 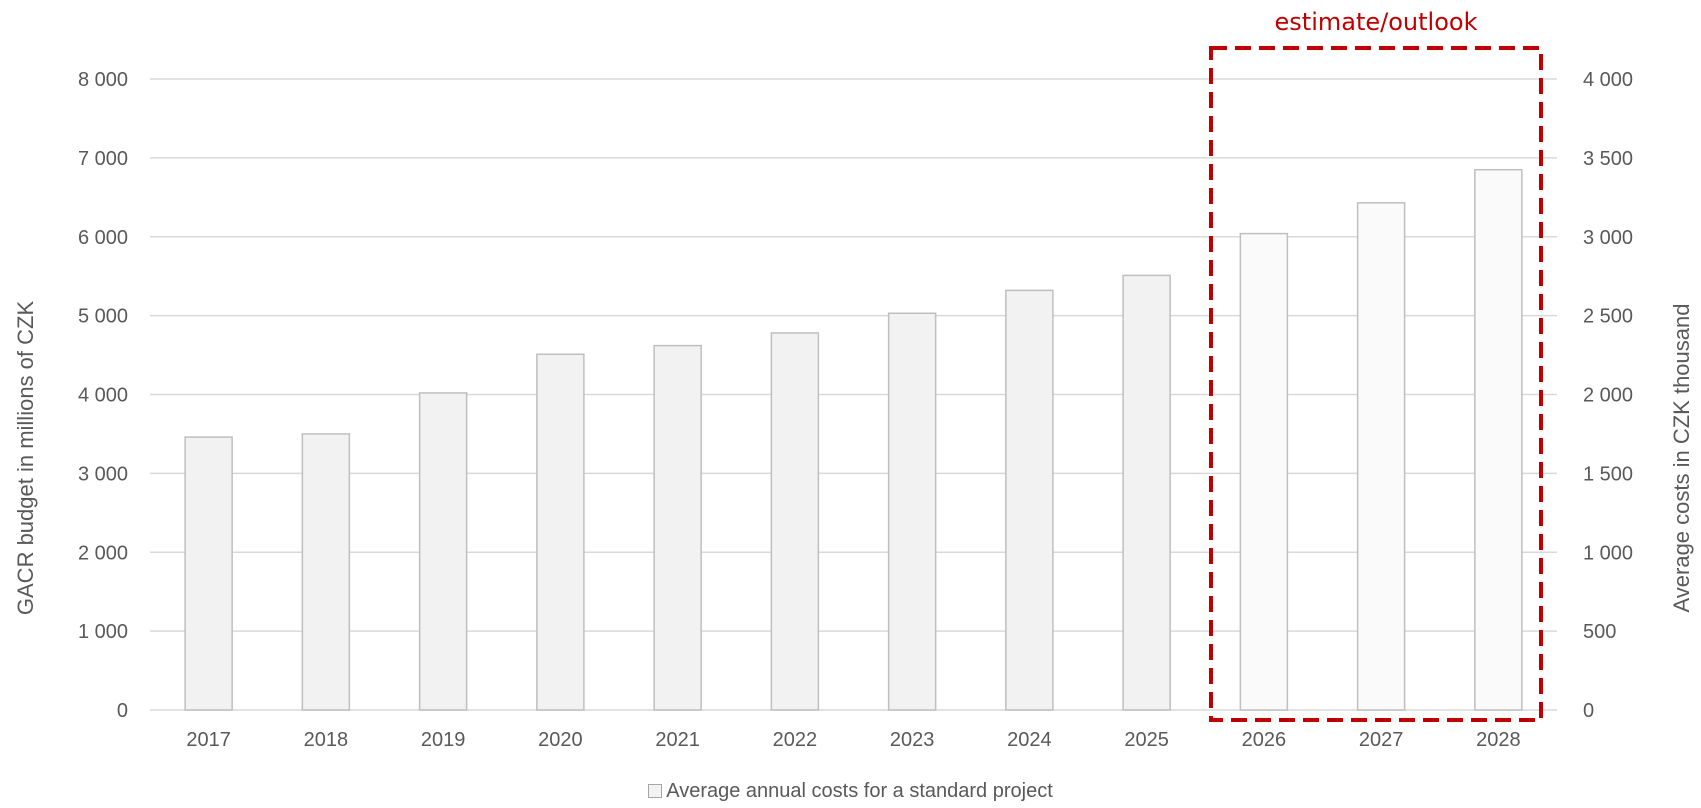 I want to click on x-tick-label: 2024, so click(x=1029, y=740).